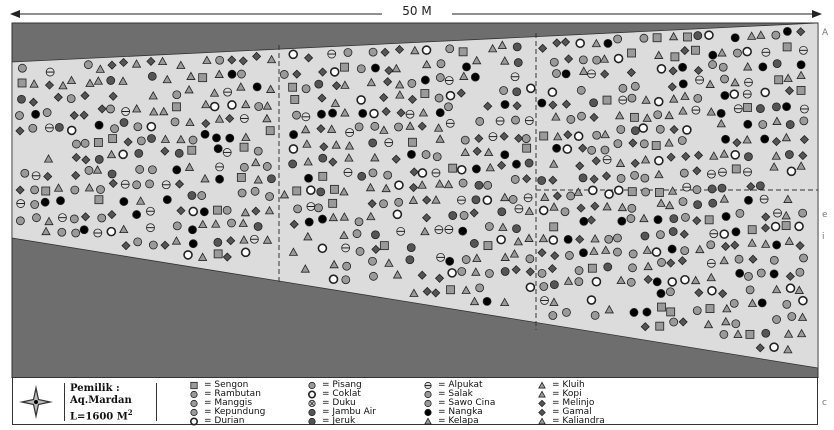  Describe the element at coordinates (226, 385) in the screenshot. I see `legend-label: = Sengon` at that location.